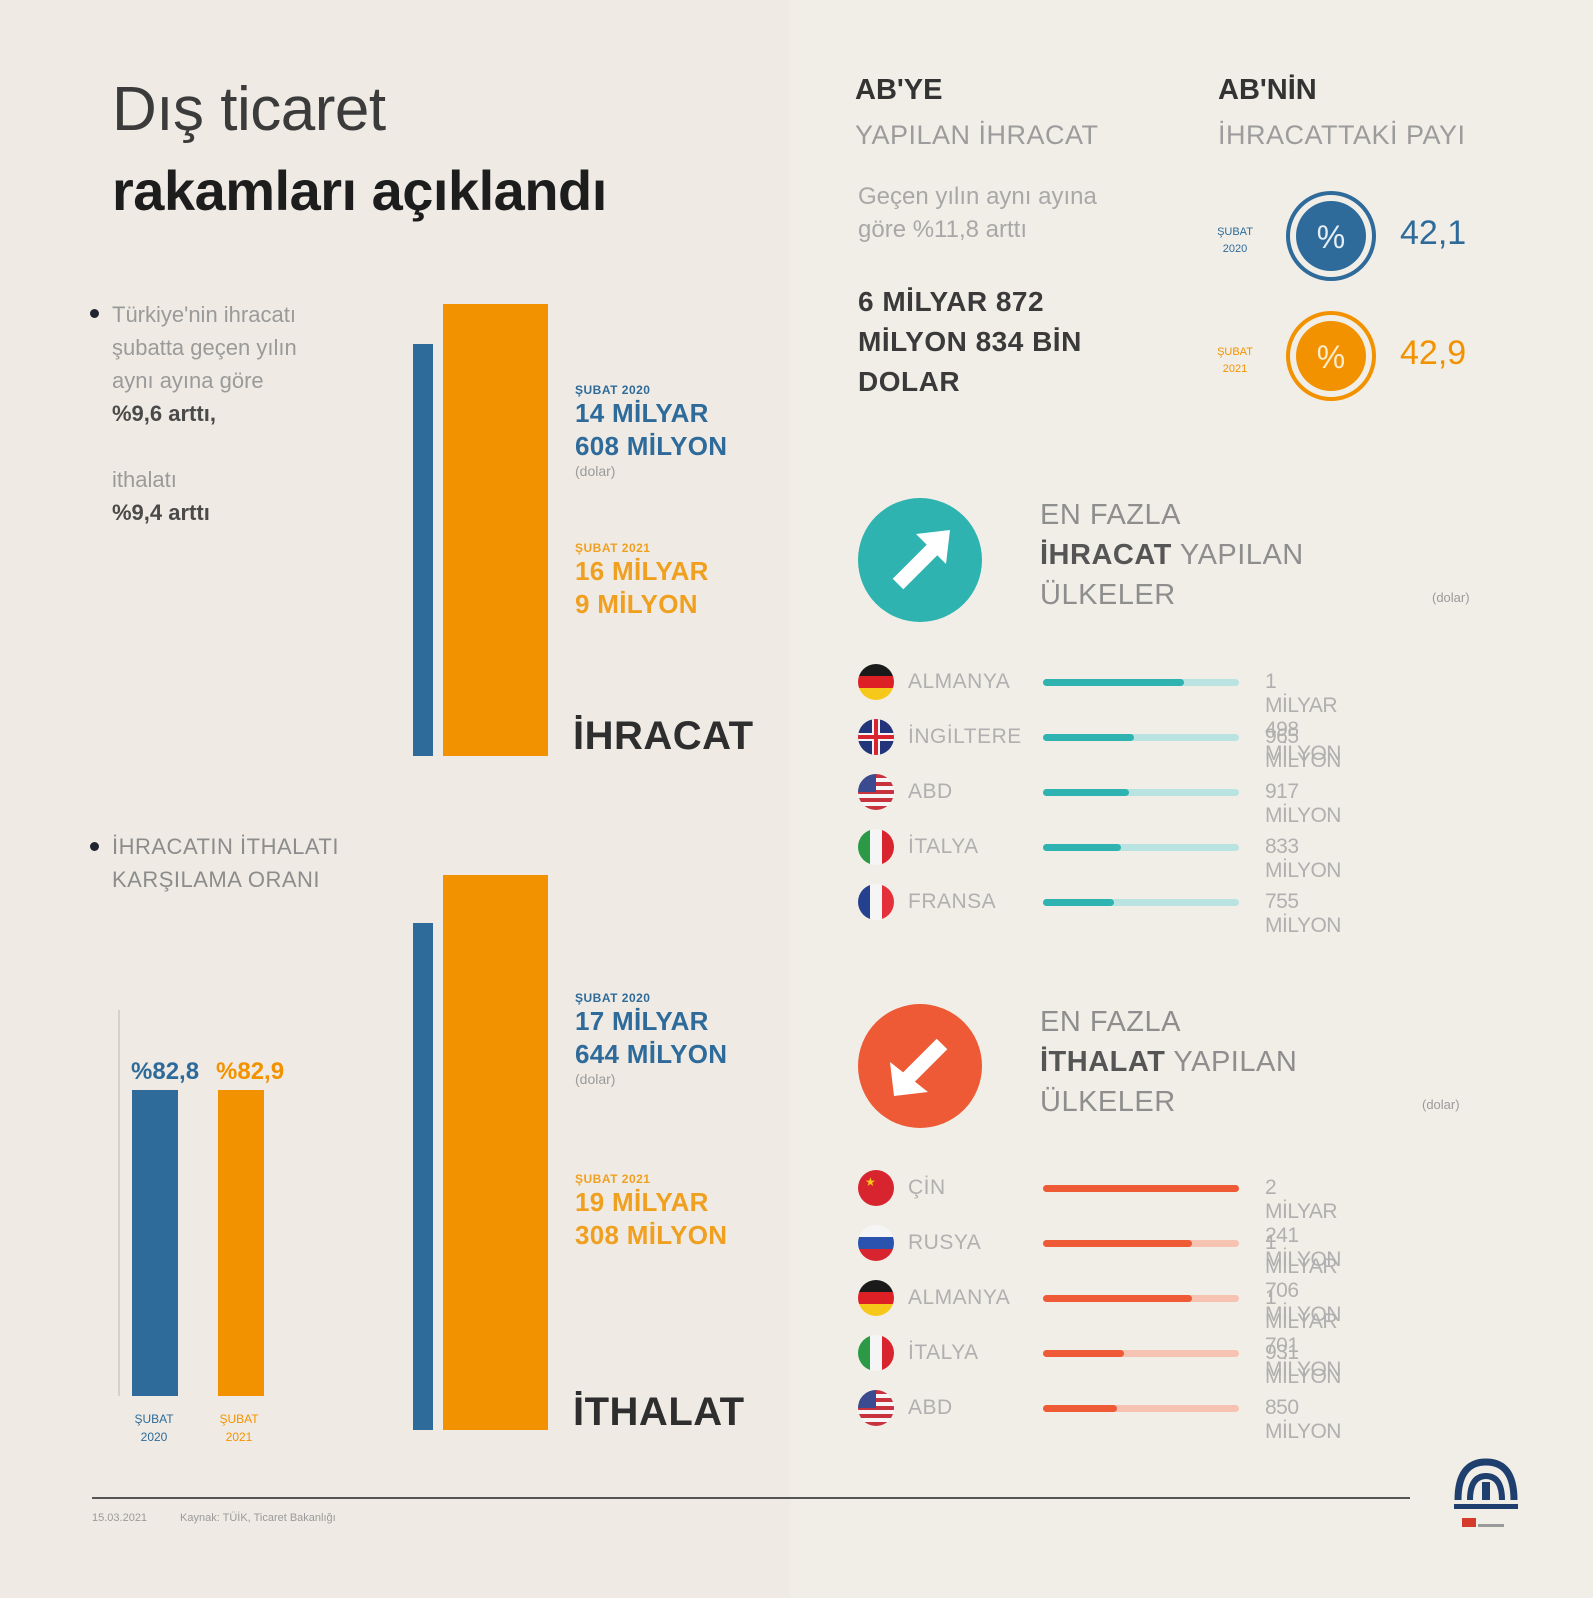 This screenshot has width=1593, height=1598. What do you see at coordinates (970, 341) in the screenshot?
I see `eu-exports-value: 6 MİLYAR 872 MİLYON 834 BİN DOLAR` at bounding box center [970, 341].